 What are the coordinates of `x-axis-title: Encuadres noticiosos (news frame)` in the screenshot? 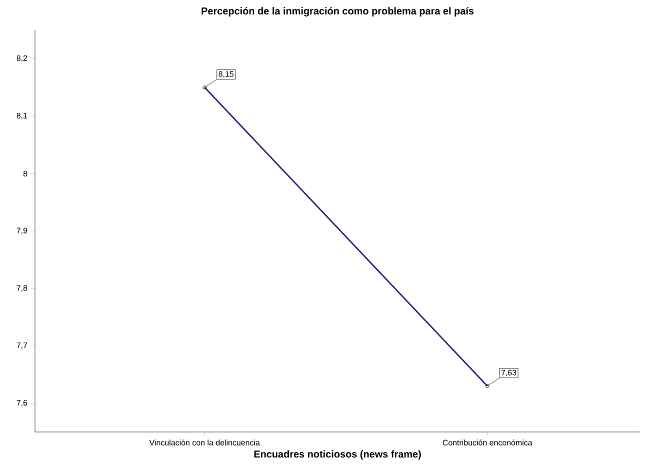 It's located at (337, 455).